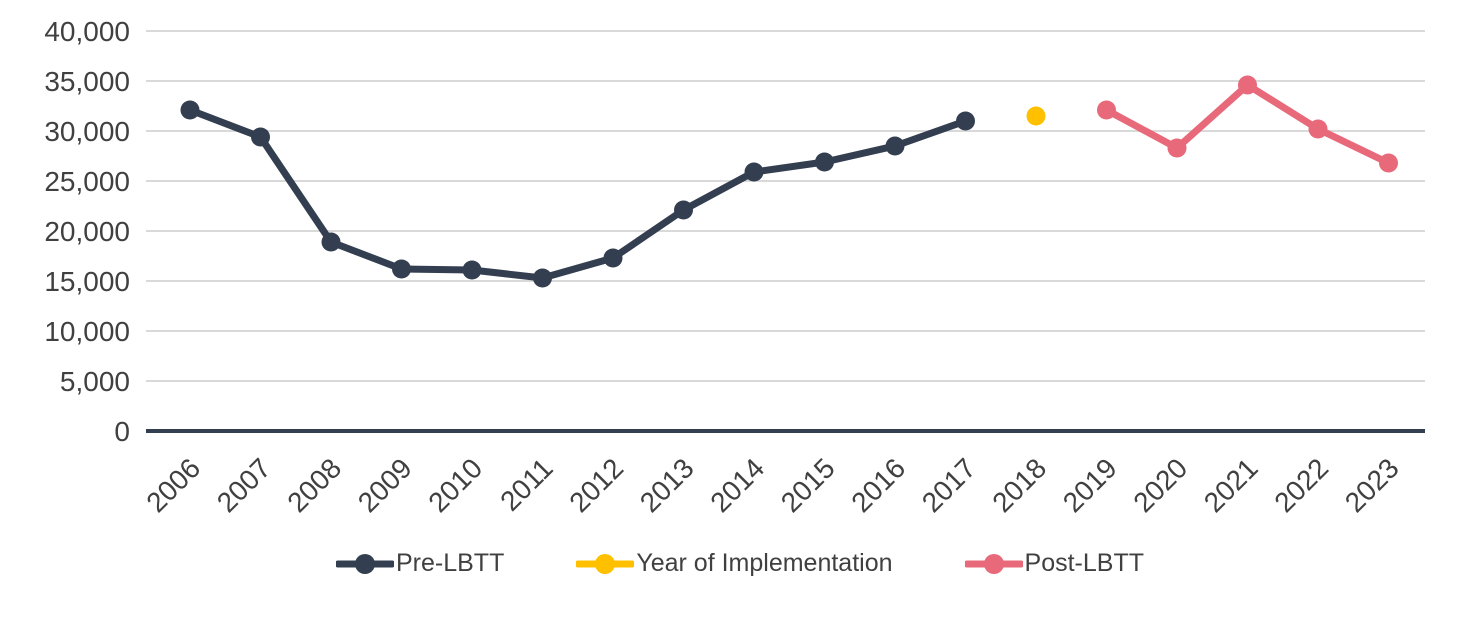 This screenshot has height=624, width=1480. I want to click on x-tick-label: 2014, so click(737, 485).